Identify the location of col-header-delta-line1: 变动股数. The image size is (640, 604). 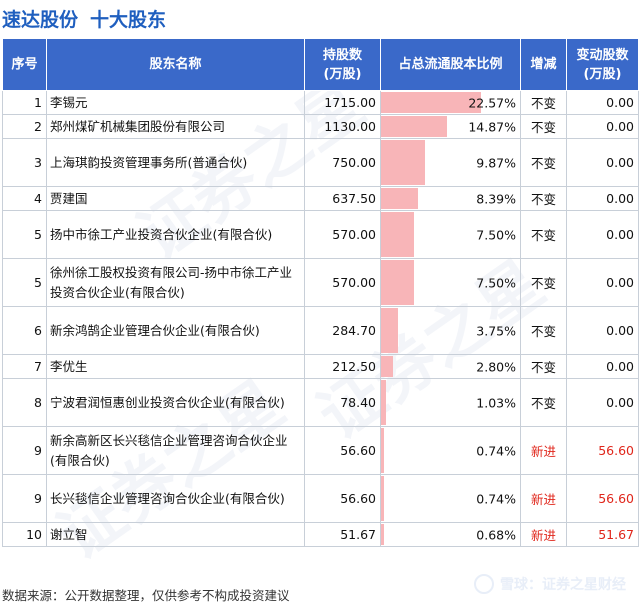
(602, 55).